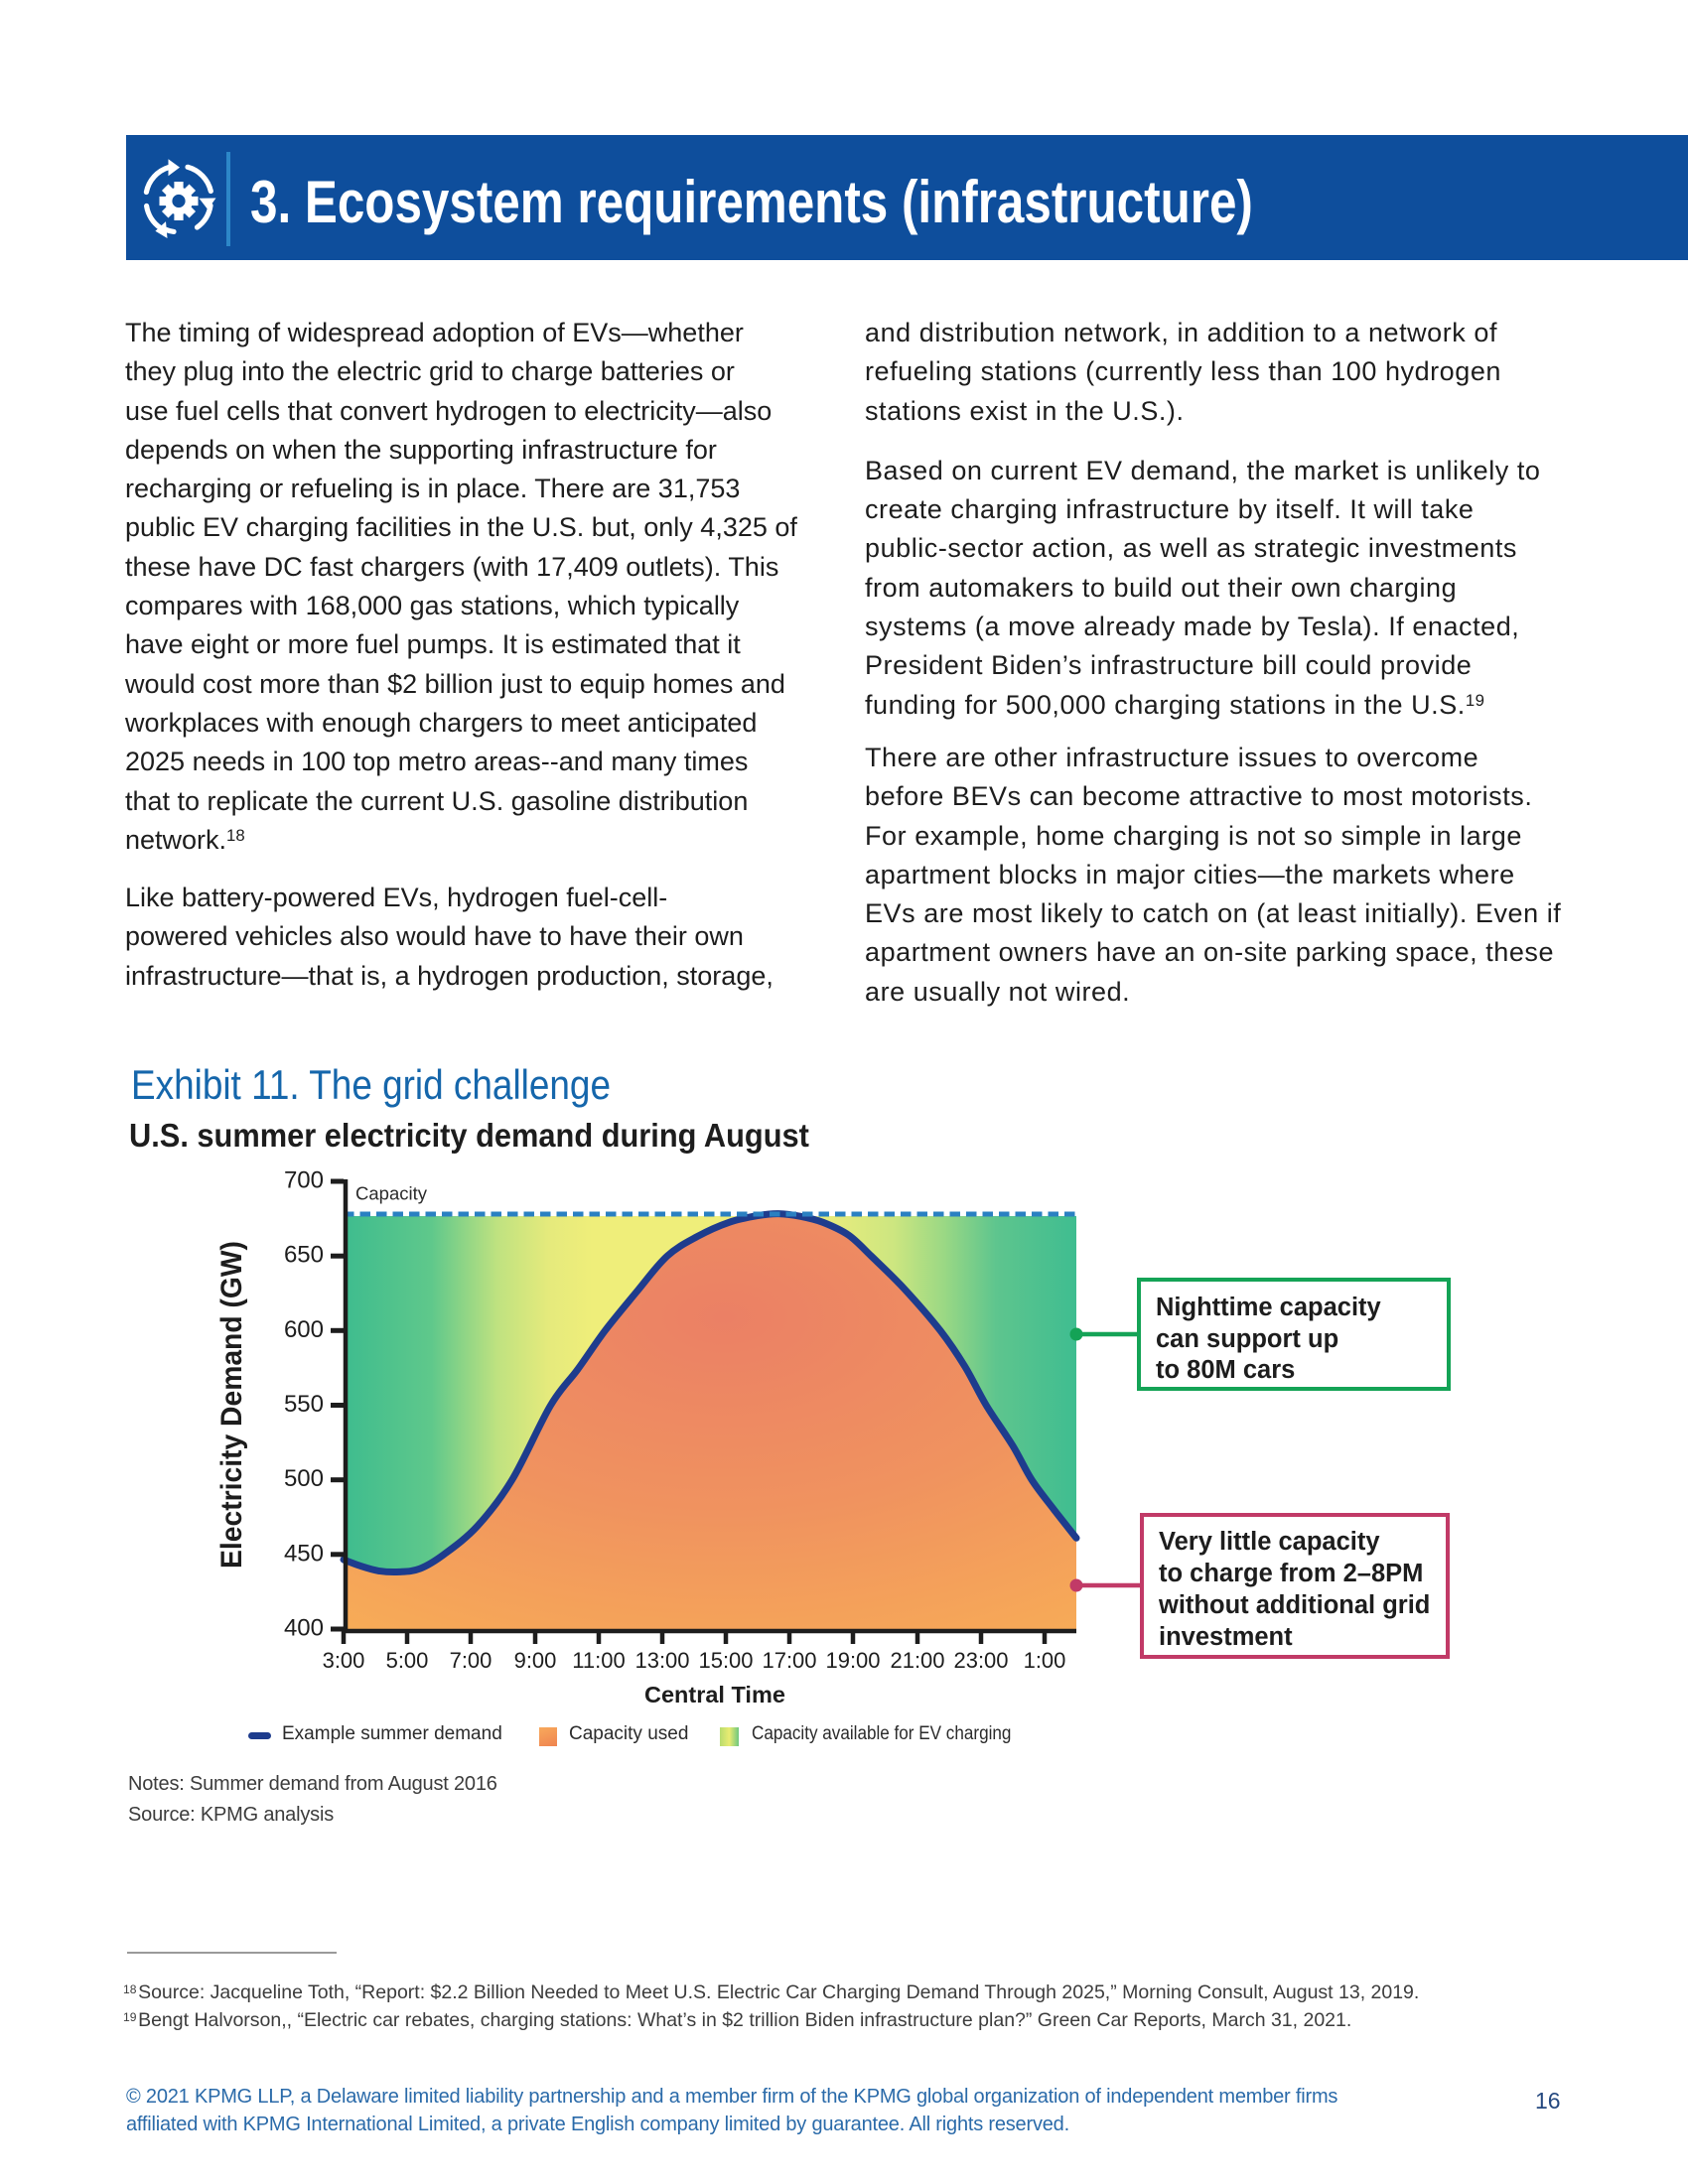 The width and height of the screenshot is (1688, 2184). I want to click on svg-text: 3:00, so click(344, 1660).